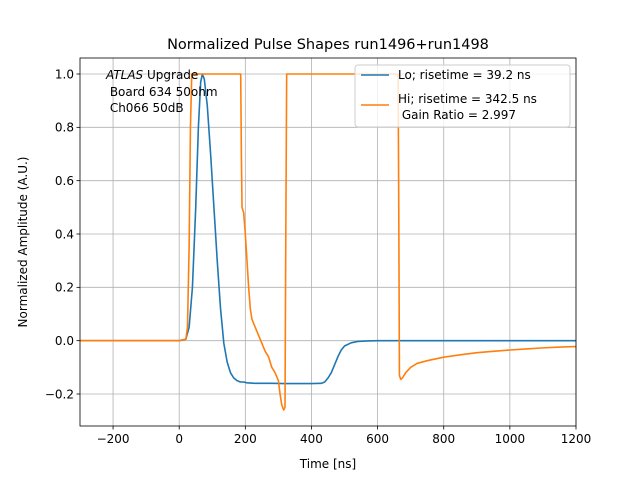 The image size is (640, 480). What do you see at coordinates (64, 234) in the screenshot?
I see `y-tick-label: 0.4` at bounding box center [64, 234].